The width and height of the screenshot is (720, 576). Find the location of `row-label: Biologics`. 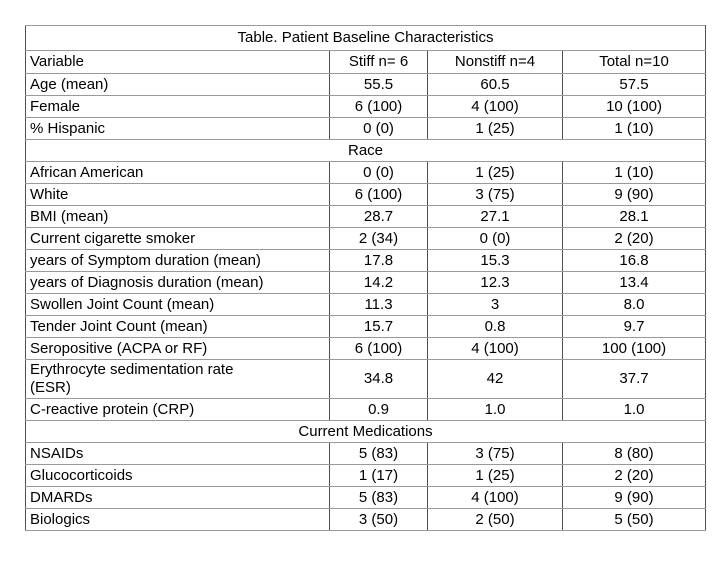

row-label: Biologics is located at coordinates (177, 519).